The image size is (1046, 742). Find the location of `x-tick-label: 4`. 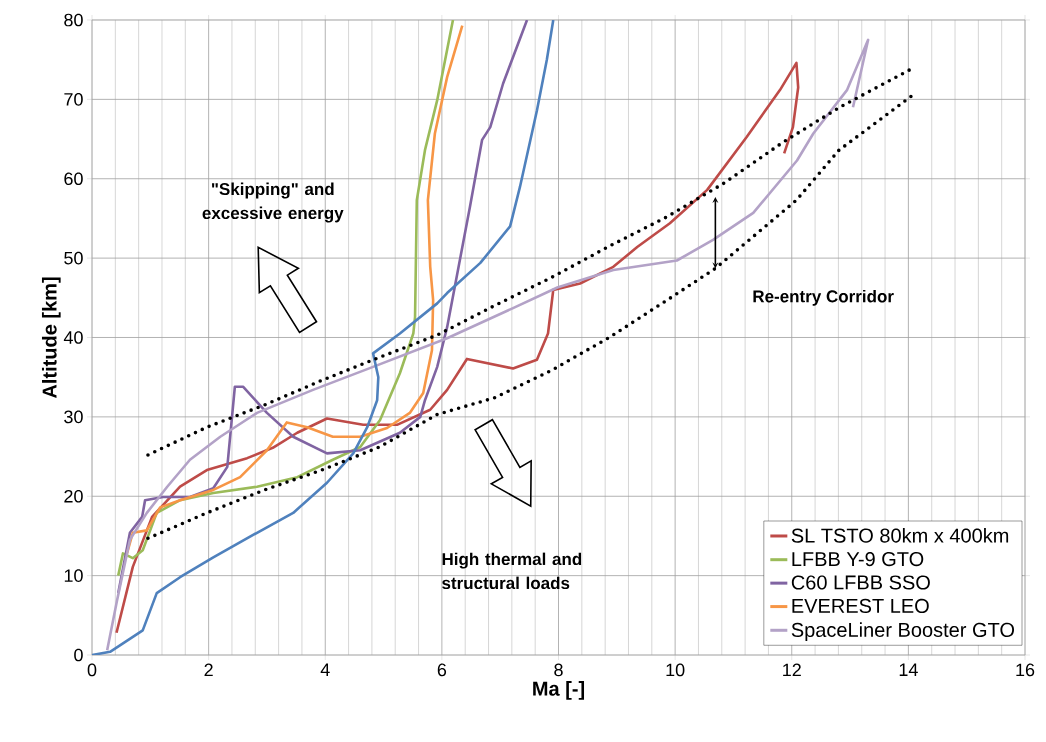

x-tick-label: 4 is located at coordinates (325, 669).